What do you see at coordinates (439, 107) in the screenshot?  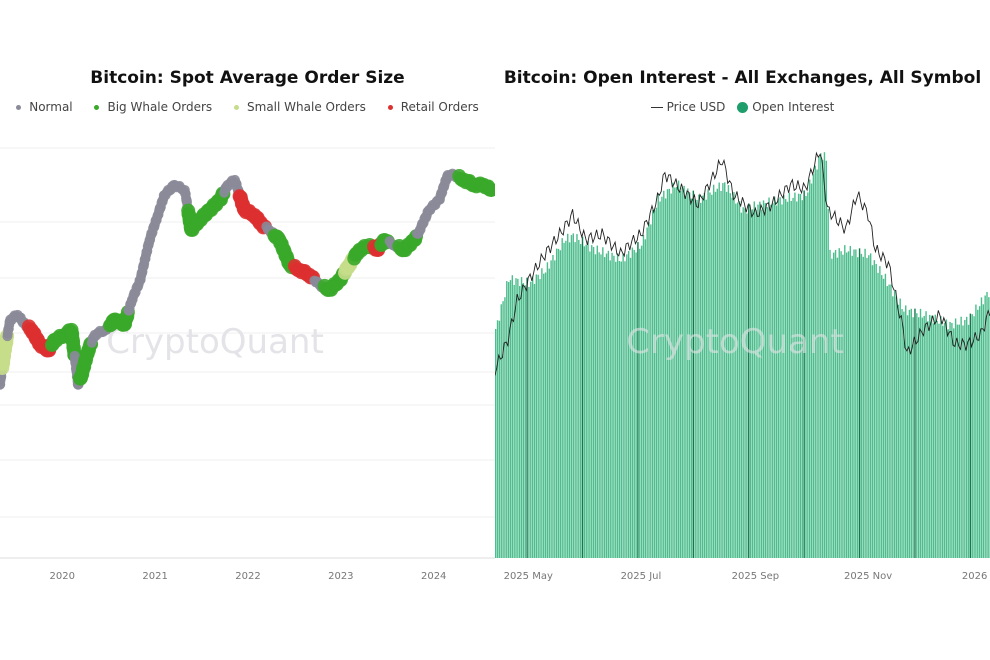 I see `legend-label: Retail Orders` at bounding box center [439, 107].